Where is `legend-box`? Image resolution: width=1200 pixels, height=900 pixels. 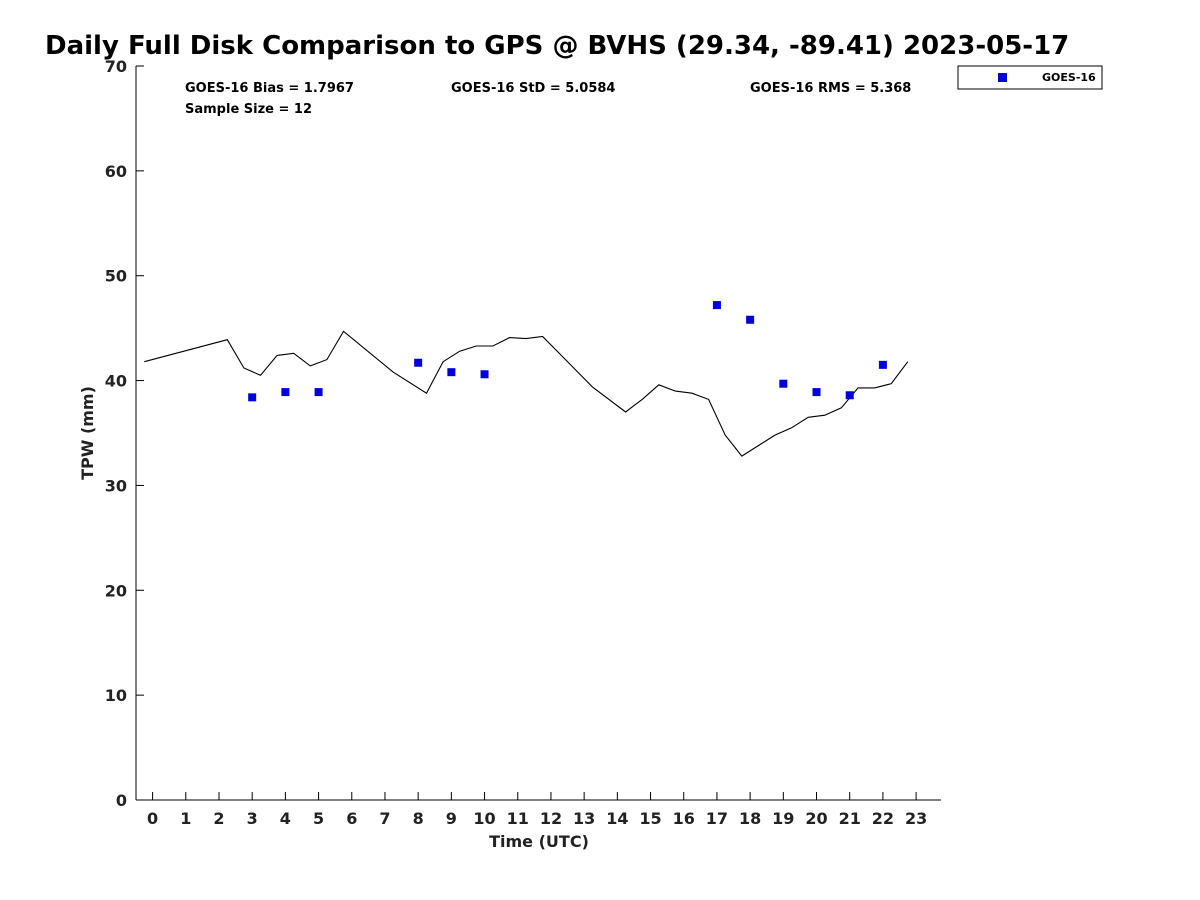 legend-box is located at coordinates (1030, 77).